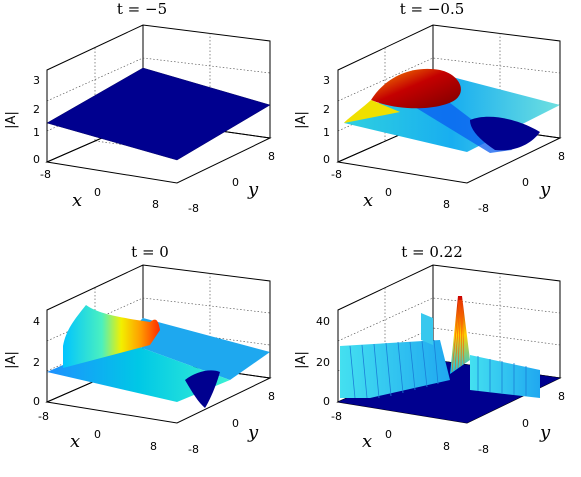 The height and width of the screenshot is (477, 581). What do you see at coordinates (323, 362) in the screenshot?
I see `z-tick-label: 20` at bounding box center [323, 362].